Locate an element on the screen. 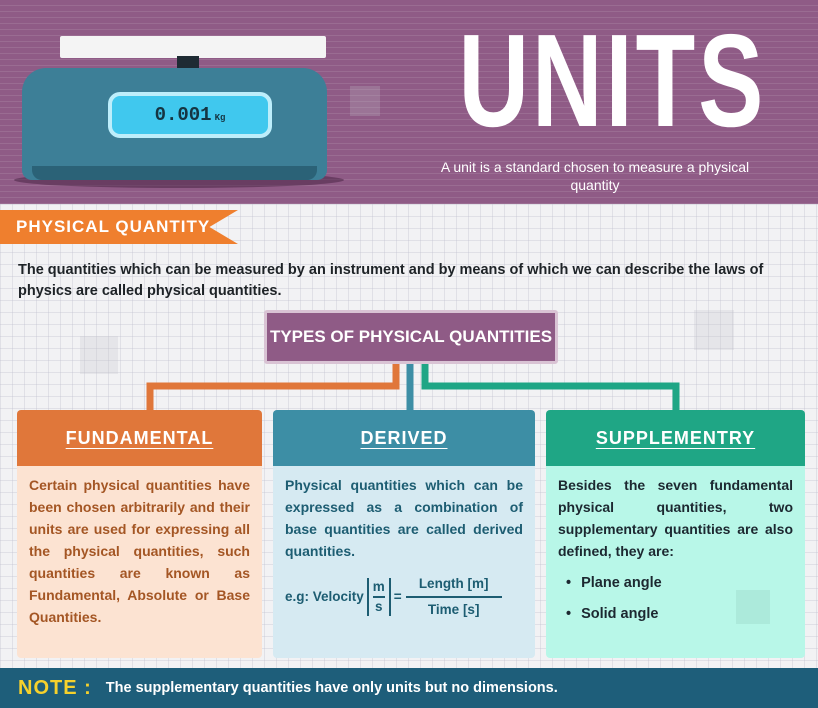  velocity-unit-bracket: m s is located at coordinates (378, 597).